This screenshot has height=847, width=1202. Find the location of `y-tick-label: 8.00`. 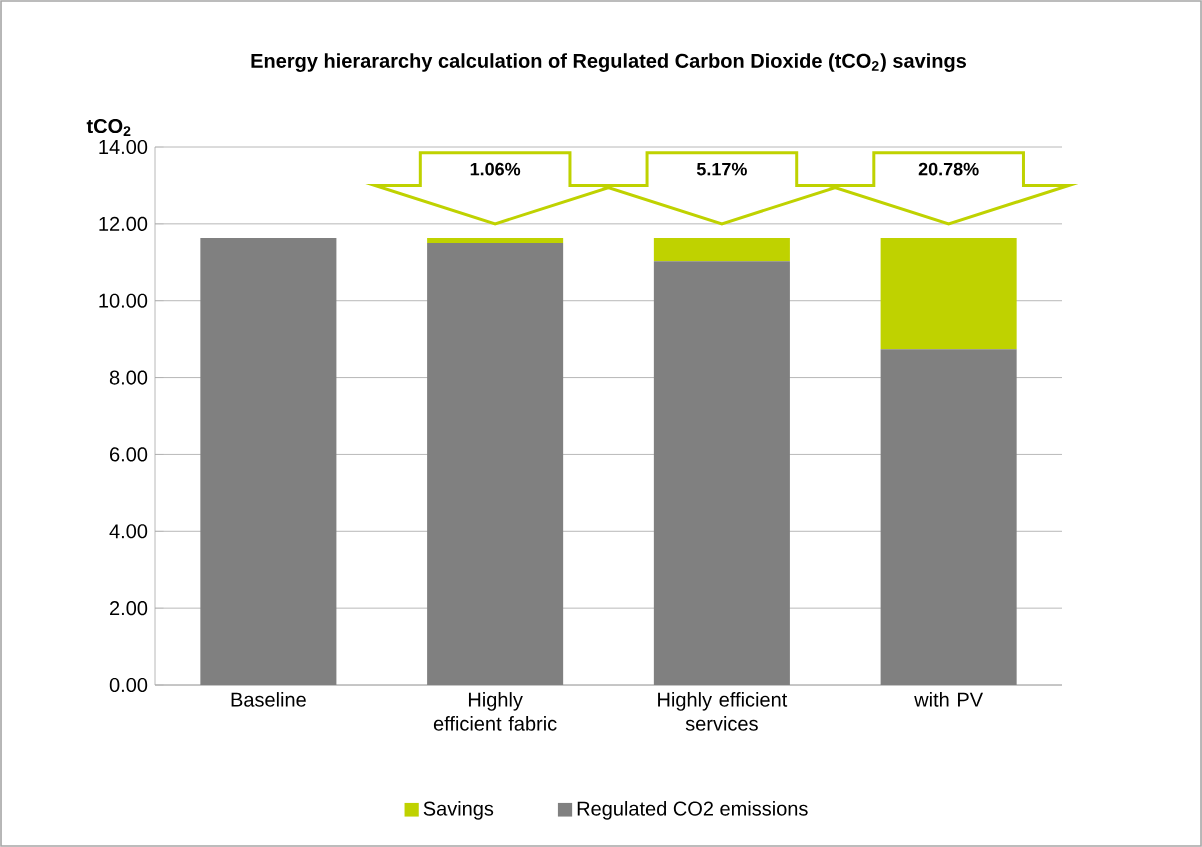

y-tick-label: 8.00 is located at coordinates (128, 377).